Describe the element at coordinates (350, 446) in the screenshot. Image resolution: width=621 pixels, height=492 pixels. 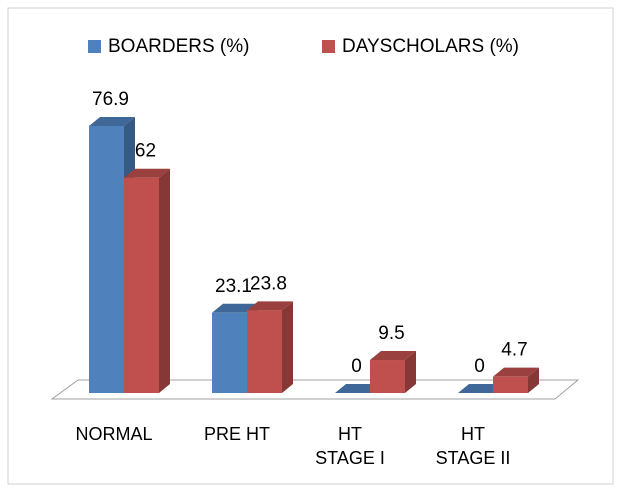
I see `x-tick-label: HT STAGE I` at that location.